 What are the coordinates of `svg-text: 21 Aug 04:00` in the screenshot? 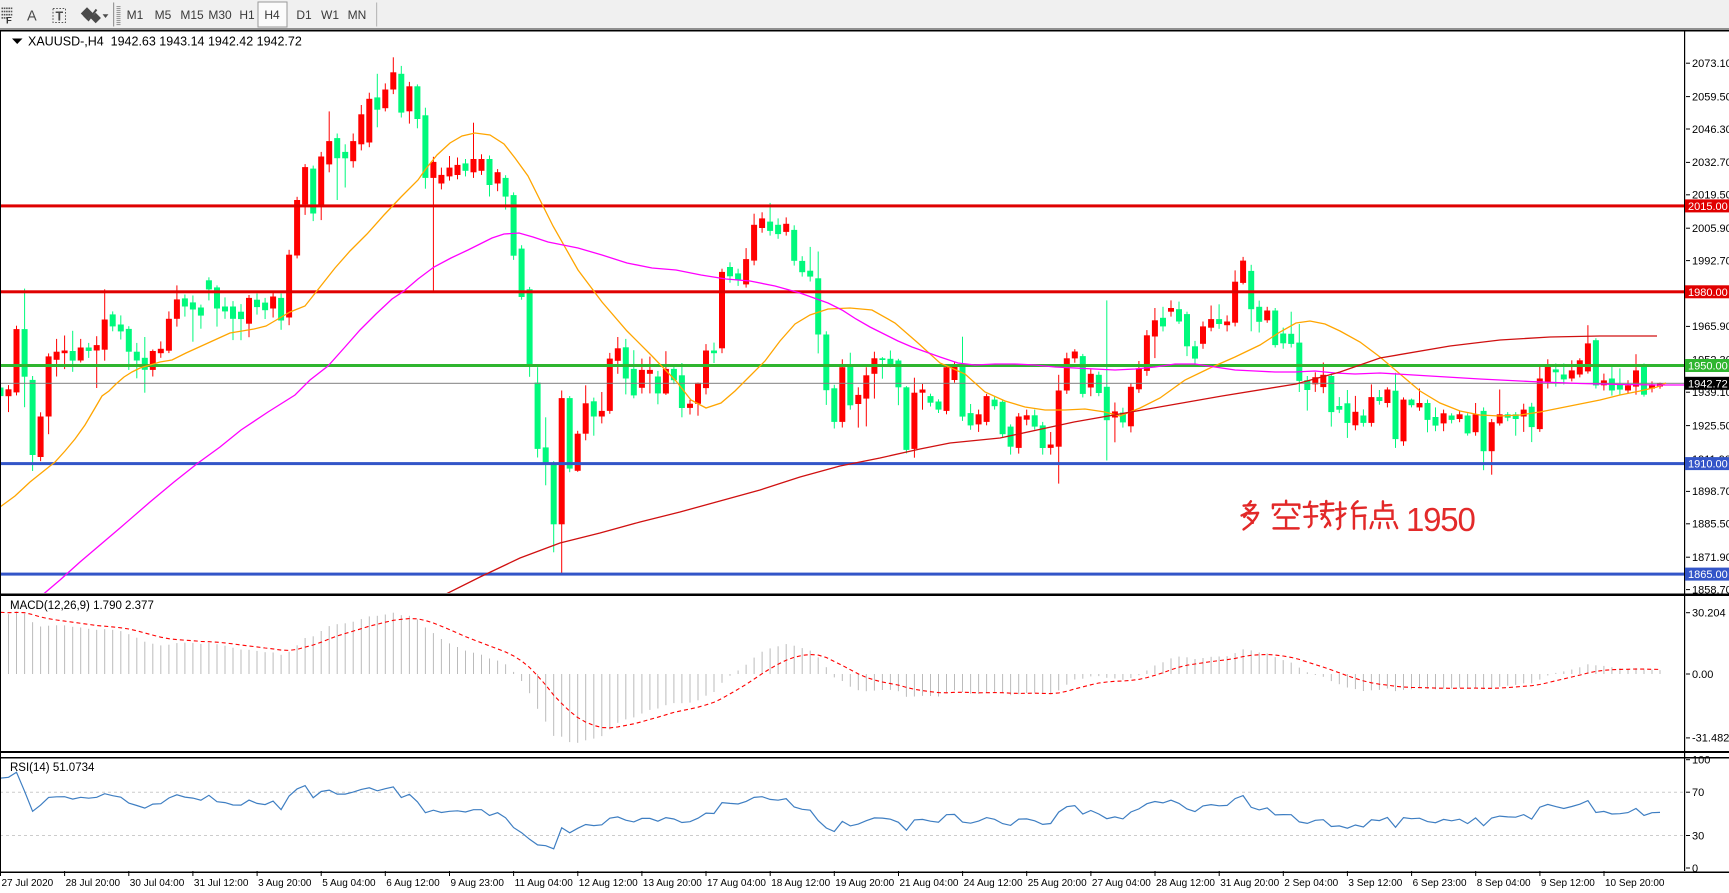 It's located at (929, 883).